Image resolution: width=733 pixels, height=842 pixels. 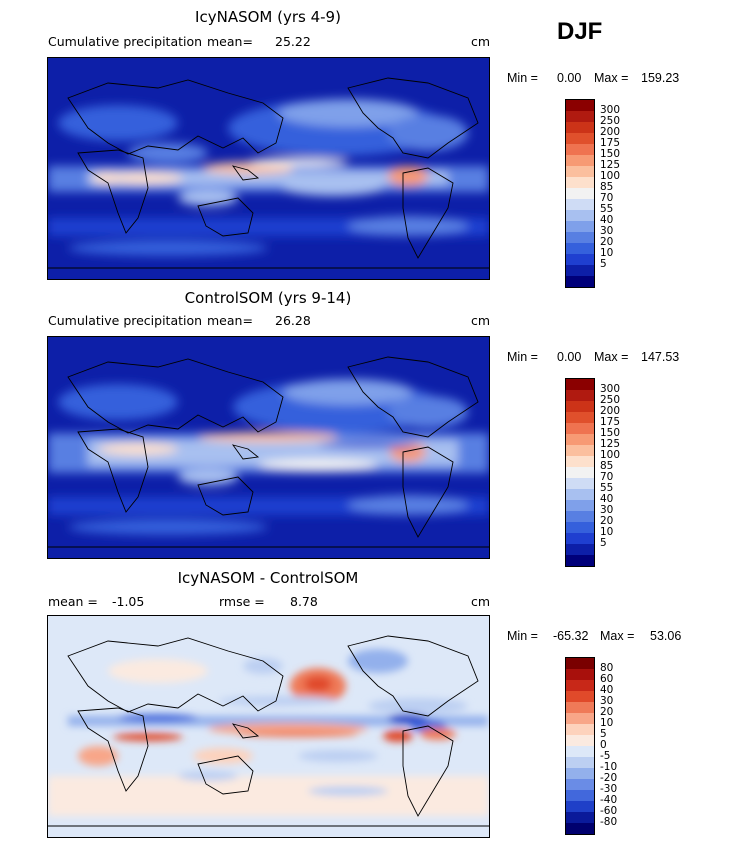 What do you see at coordinates (607, 198) in the screenshot?
I see `colorbar-tick-label-icy: 70` at bounding box center [607, 198].